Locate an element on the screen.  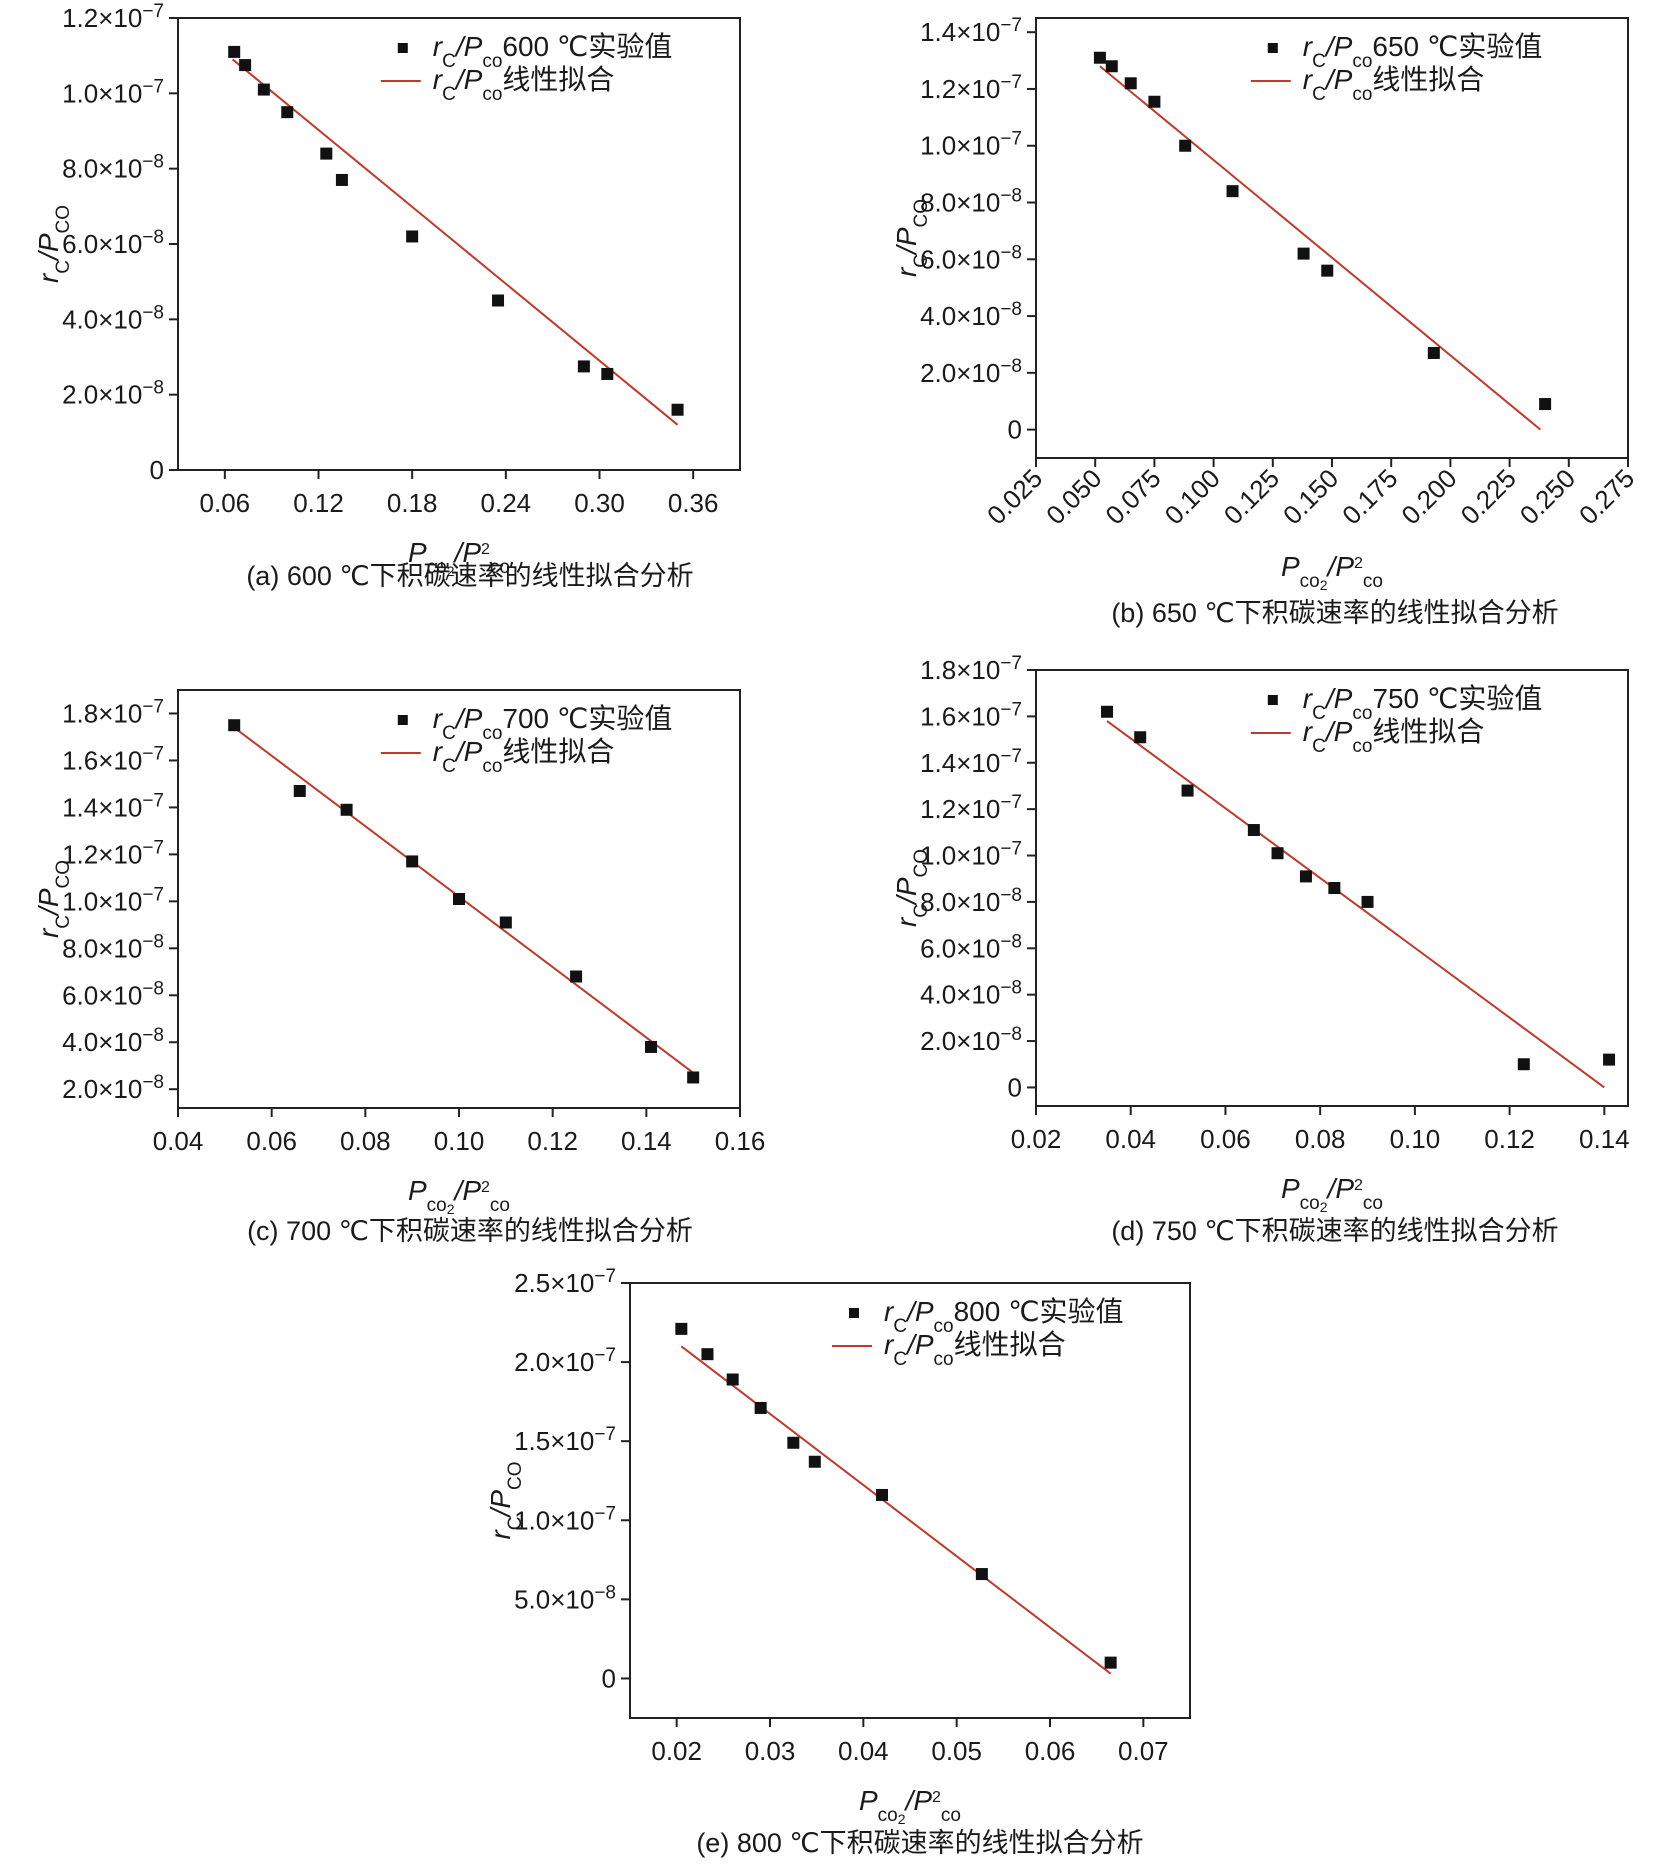
legend-points-label: rC/Pco800 ℃实验值 is located at coordinates (1004, 1316).